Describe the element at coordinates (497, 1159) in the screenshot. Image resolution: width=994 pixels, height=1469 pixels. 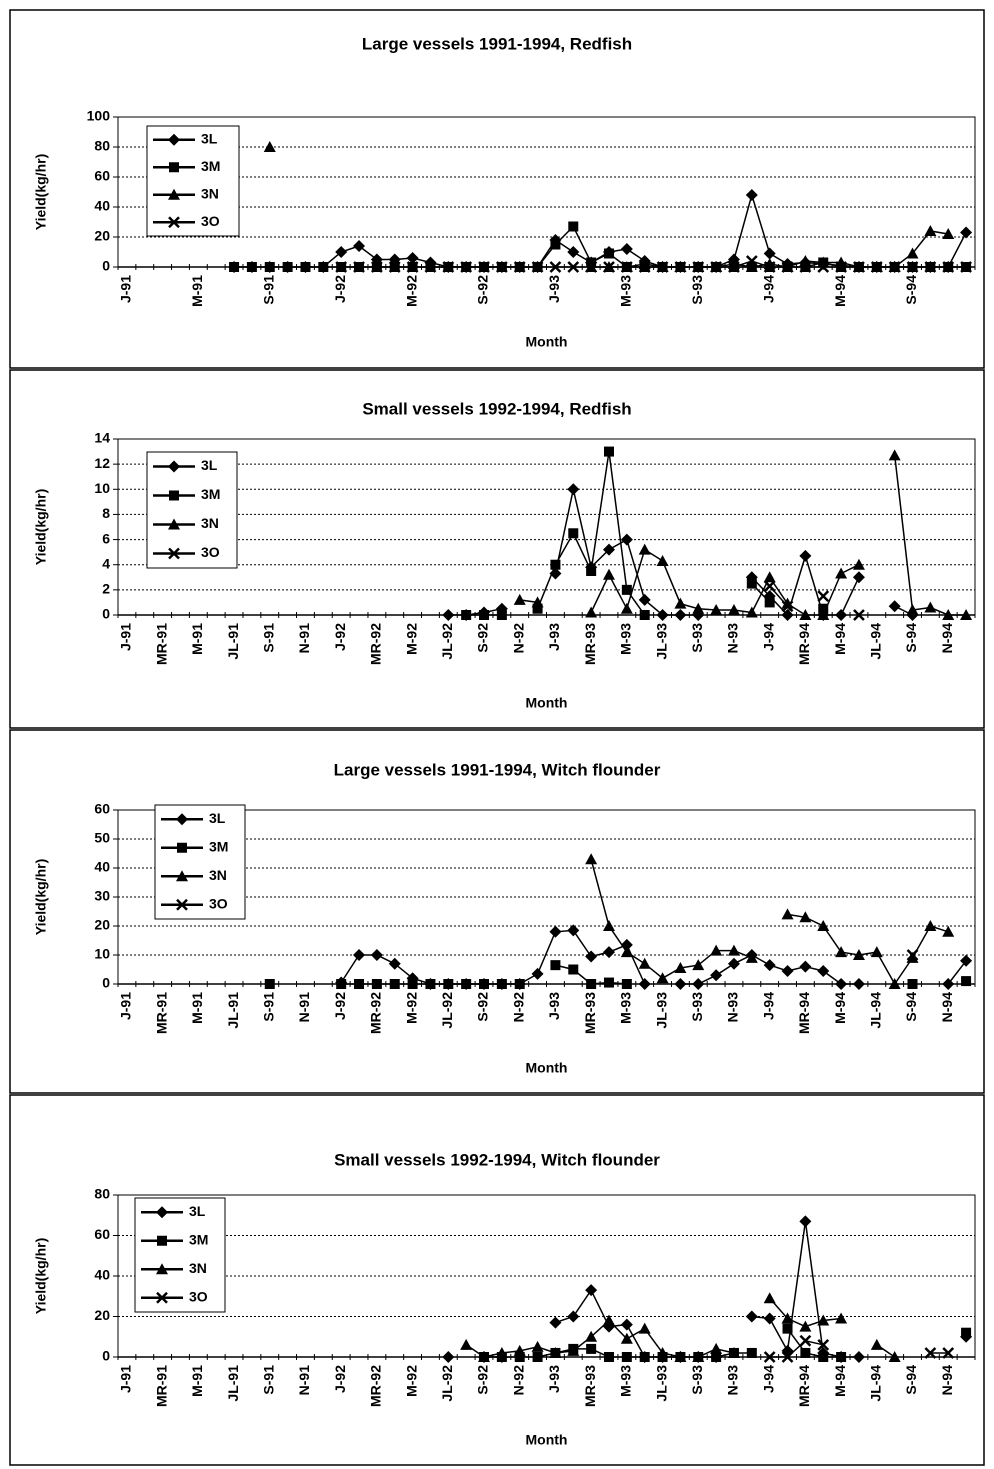
I see `chart-title: Small vessels 1992-1994, Witch flounder` at that location.